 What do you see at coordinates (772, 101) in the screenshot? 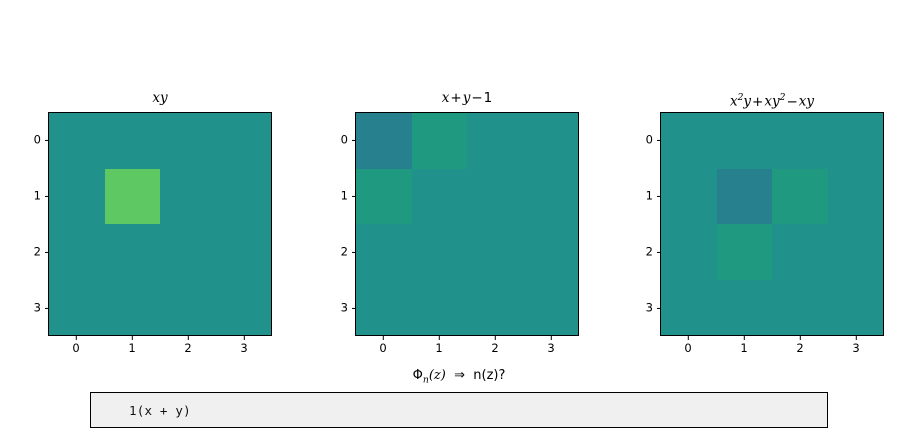
I see `panel-3-title: x2y+xy2−xy` at bounding box center [772, 101].